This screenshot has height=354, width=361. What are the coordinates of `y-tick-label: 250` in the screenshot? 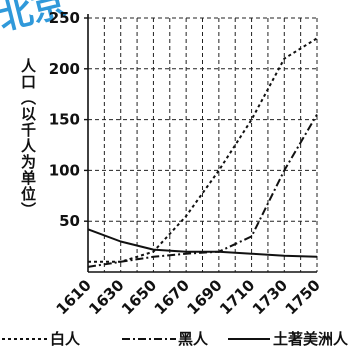 It's located at (64, 18).